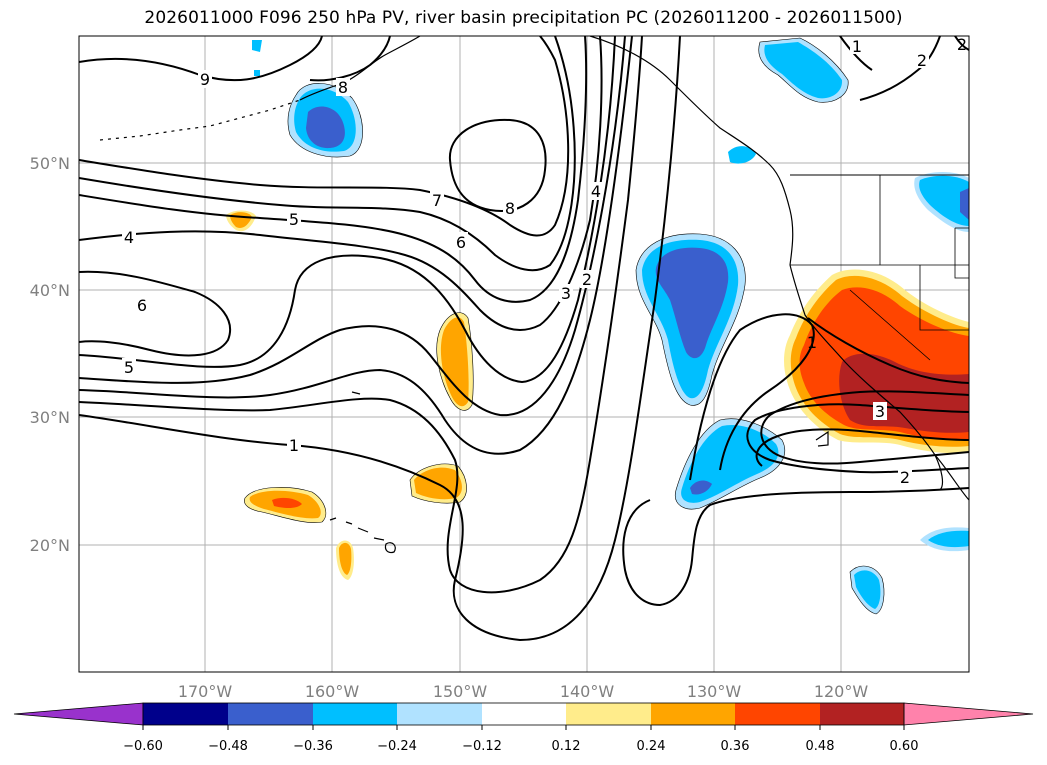 The width and height of the screenshot is (1047, 765). Describe the element at coordinates (461, 242) in the screenshot. I see `contour-label-6-north: 6` at that location.